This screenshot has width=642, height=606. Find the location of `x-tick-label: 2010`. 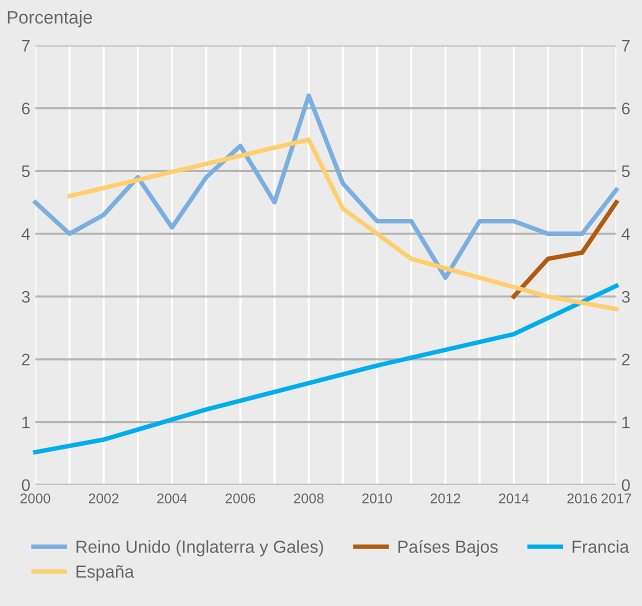

x-tick-label: 2010 is located at coordinates (377, 499).